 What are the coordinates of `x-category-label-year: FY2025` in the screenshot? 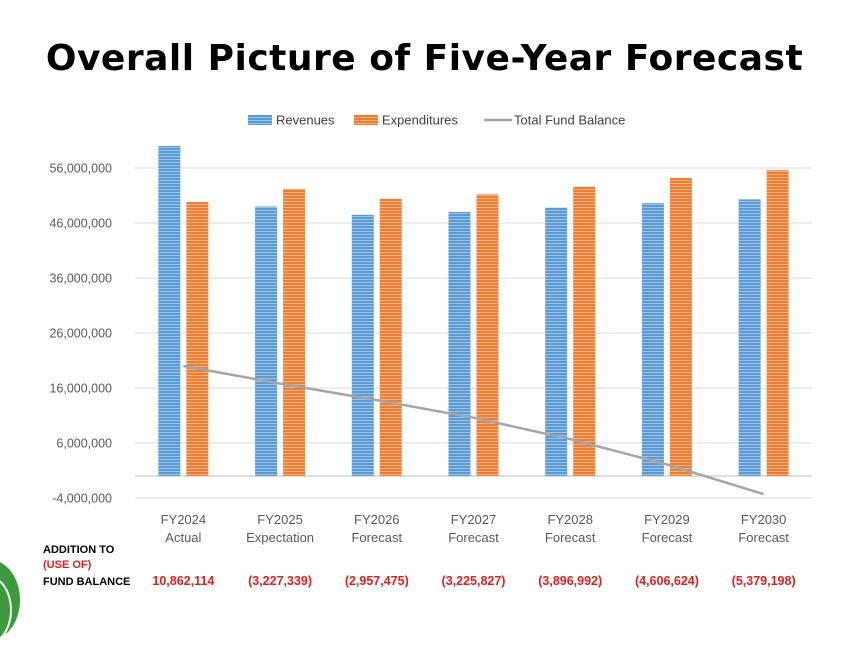 It's located at (280, 519).